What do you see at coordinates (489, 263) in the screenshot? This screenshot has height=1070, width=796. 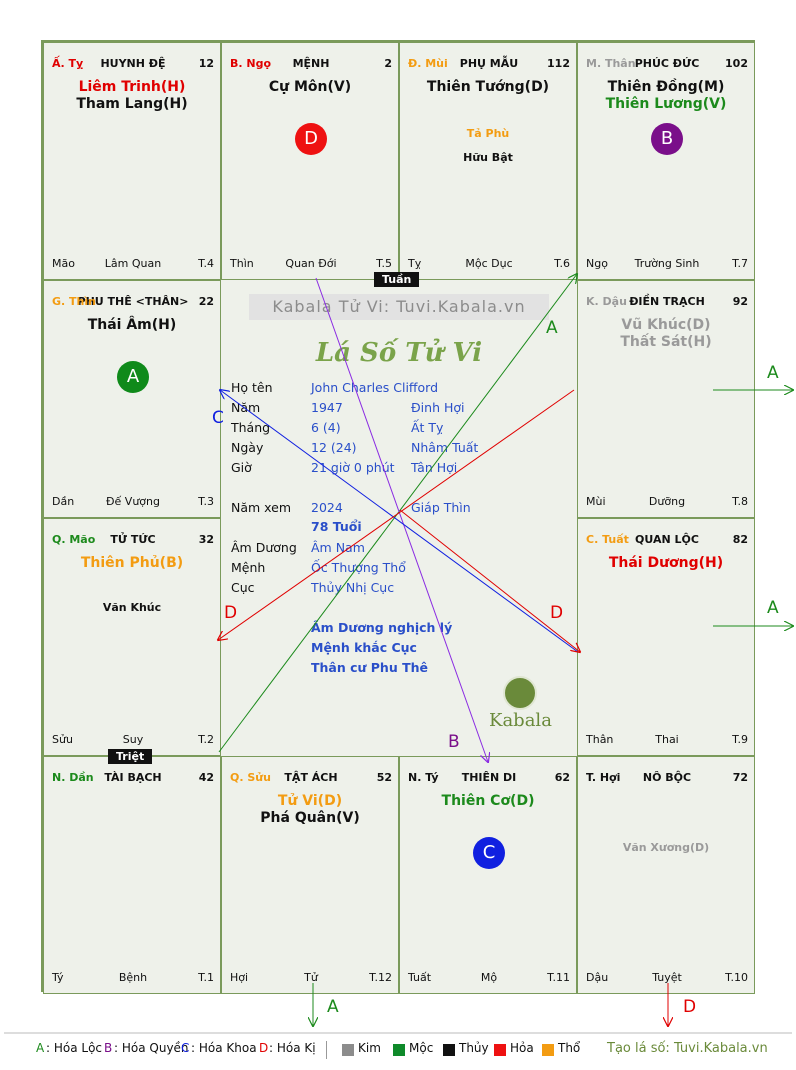 I see `footer-stage: Mộc Dục` at bounding box center [489, 263].